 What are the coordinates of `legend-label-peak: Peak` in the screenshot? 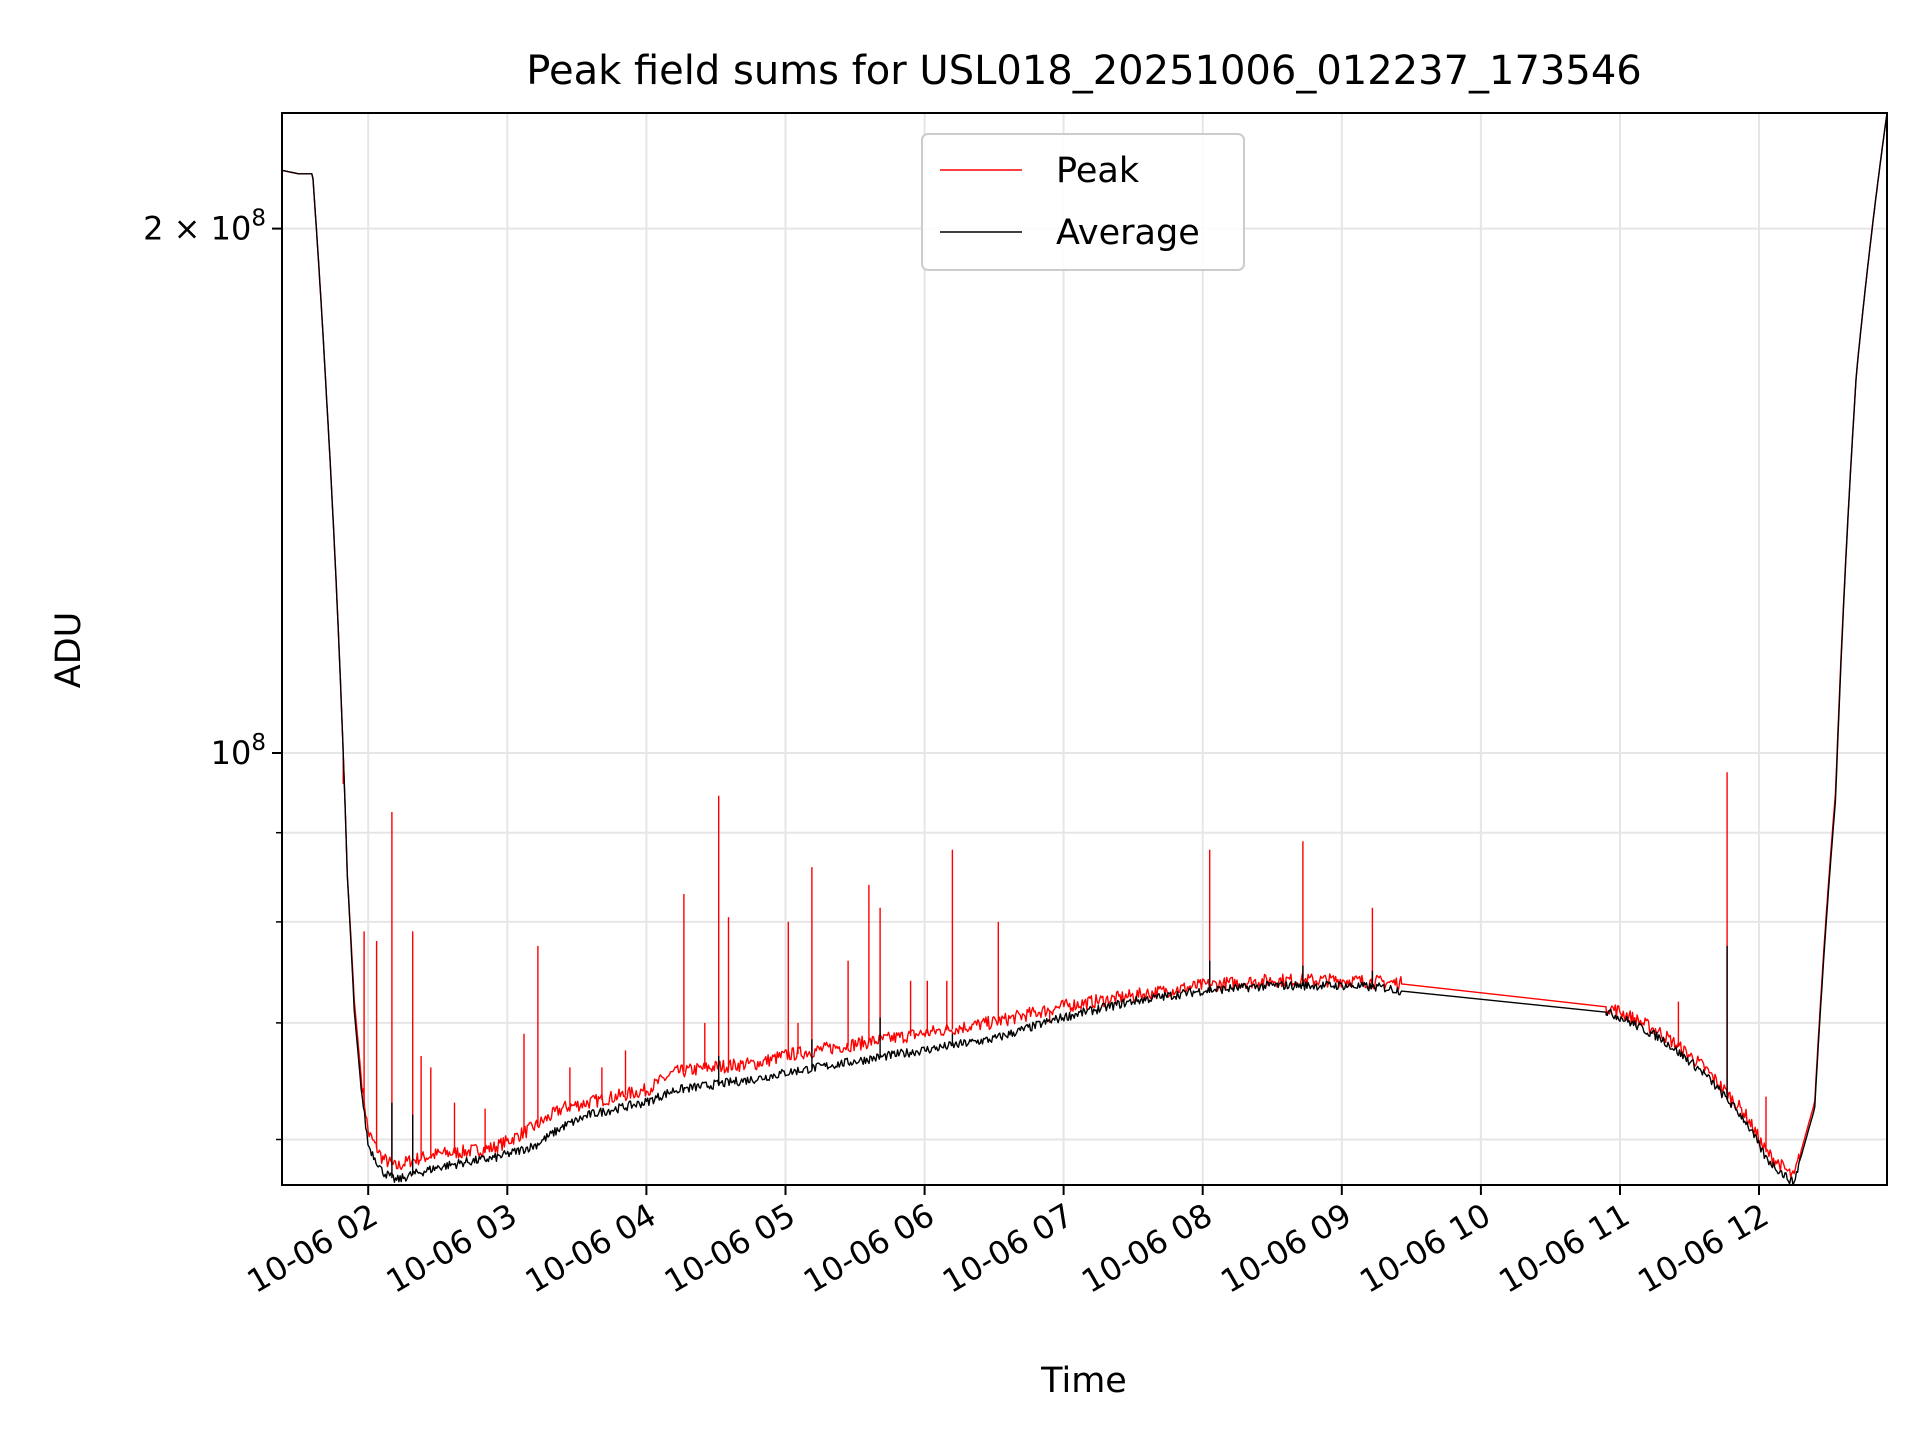 It's located at (1098, 171).